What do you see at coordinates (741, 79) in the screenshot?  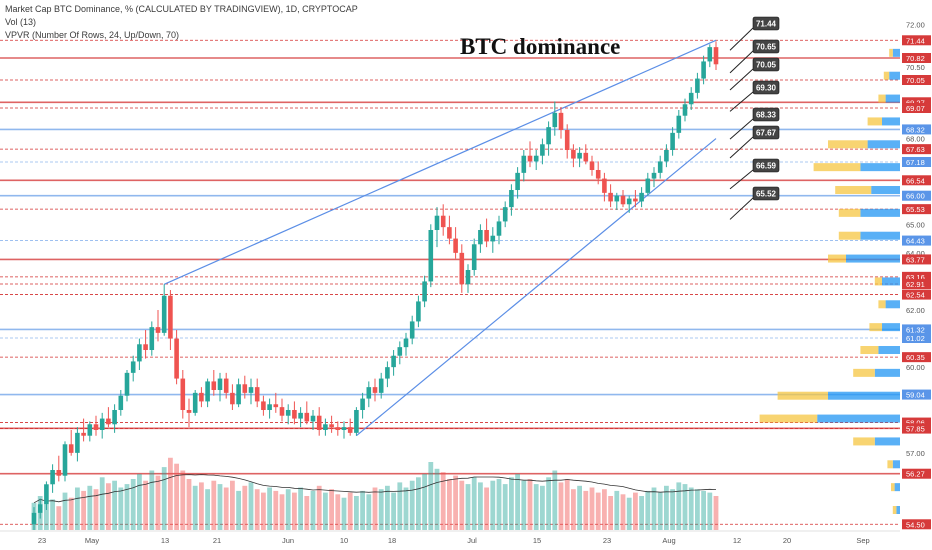 I see `callout-pointer` at bounding box center [741, 79].